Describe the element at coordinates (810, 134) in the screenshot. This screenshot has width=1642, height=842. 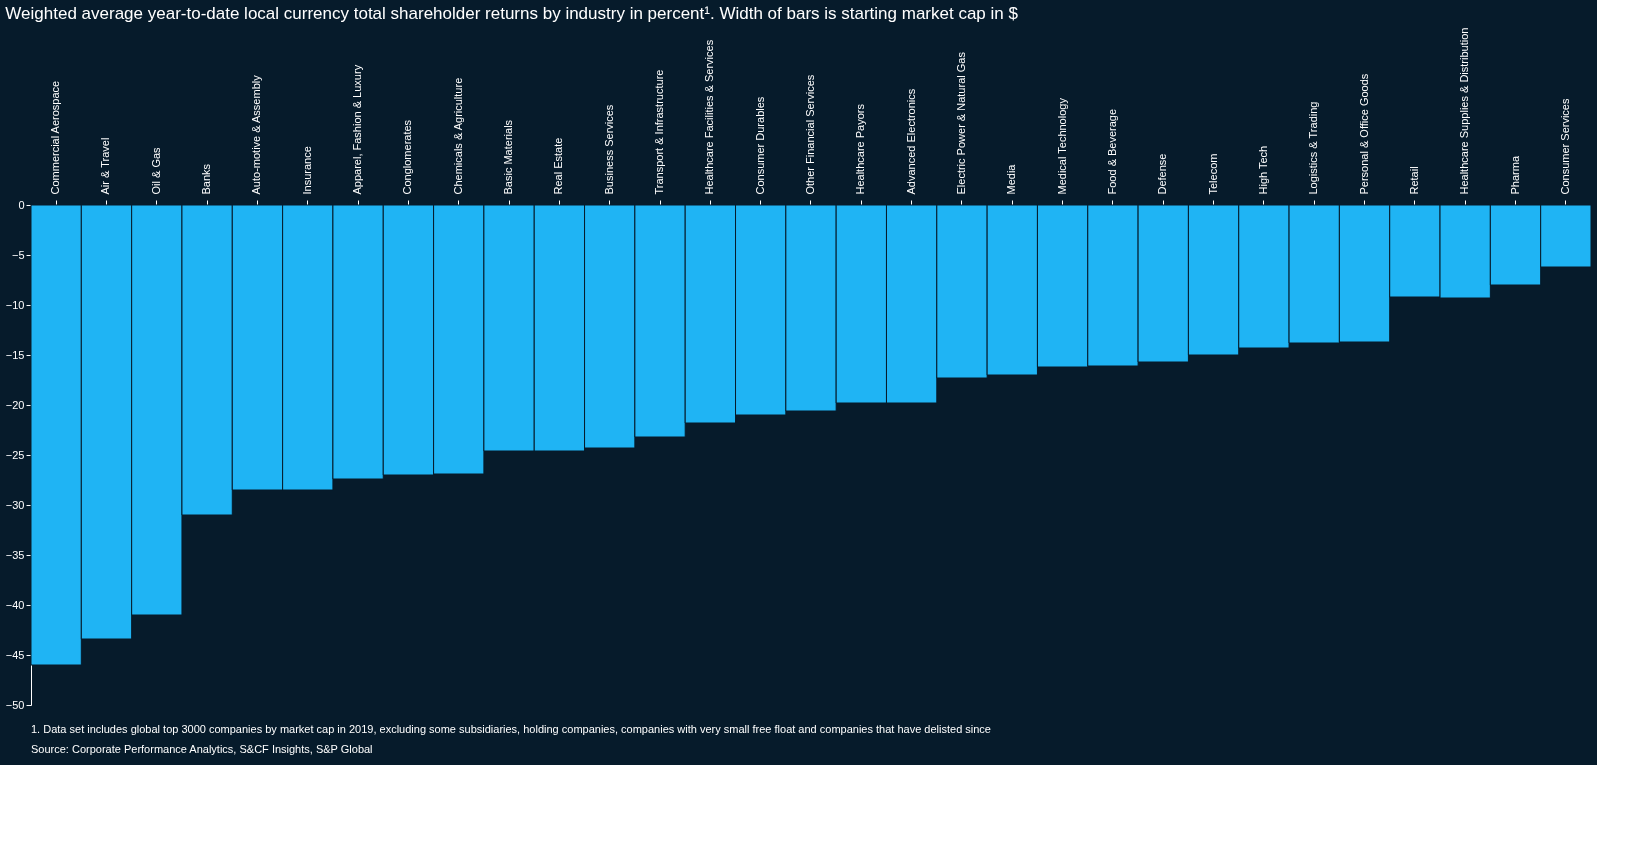
I see `x-tick-label: Other Financial Services` at that location.